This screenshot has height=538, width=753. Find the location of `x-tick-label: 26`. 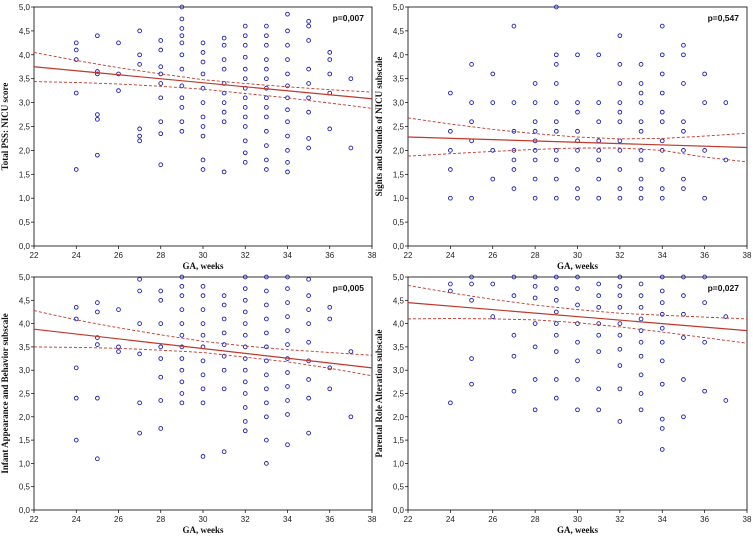

x-tick-label: 26 is located at coordinates (118, 255).